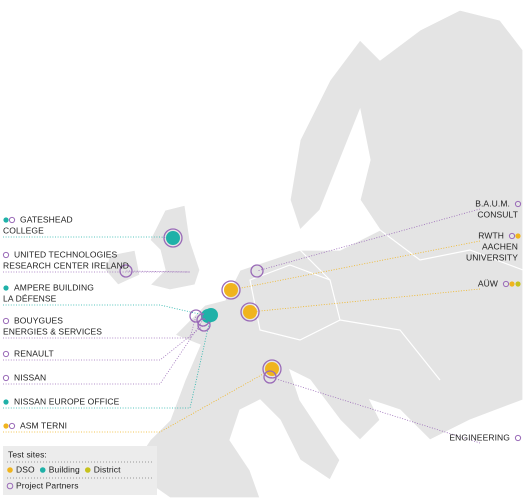 The width and height of the screenshot is (523, 498). Describe the element at coordinates (46, 219) in the screenshot. I see `site-label: GATESHEAD` at that location.